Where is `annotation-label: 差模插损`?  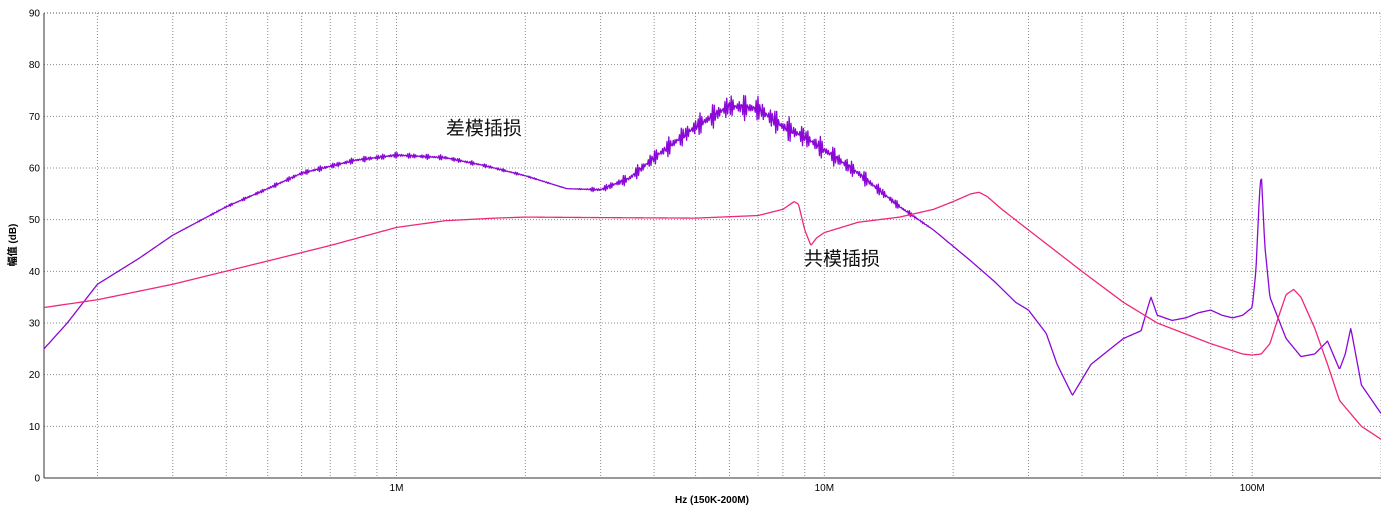
annotation-label: 差模插损 is located at coordinates (484, 128).